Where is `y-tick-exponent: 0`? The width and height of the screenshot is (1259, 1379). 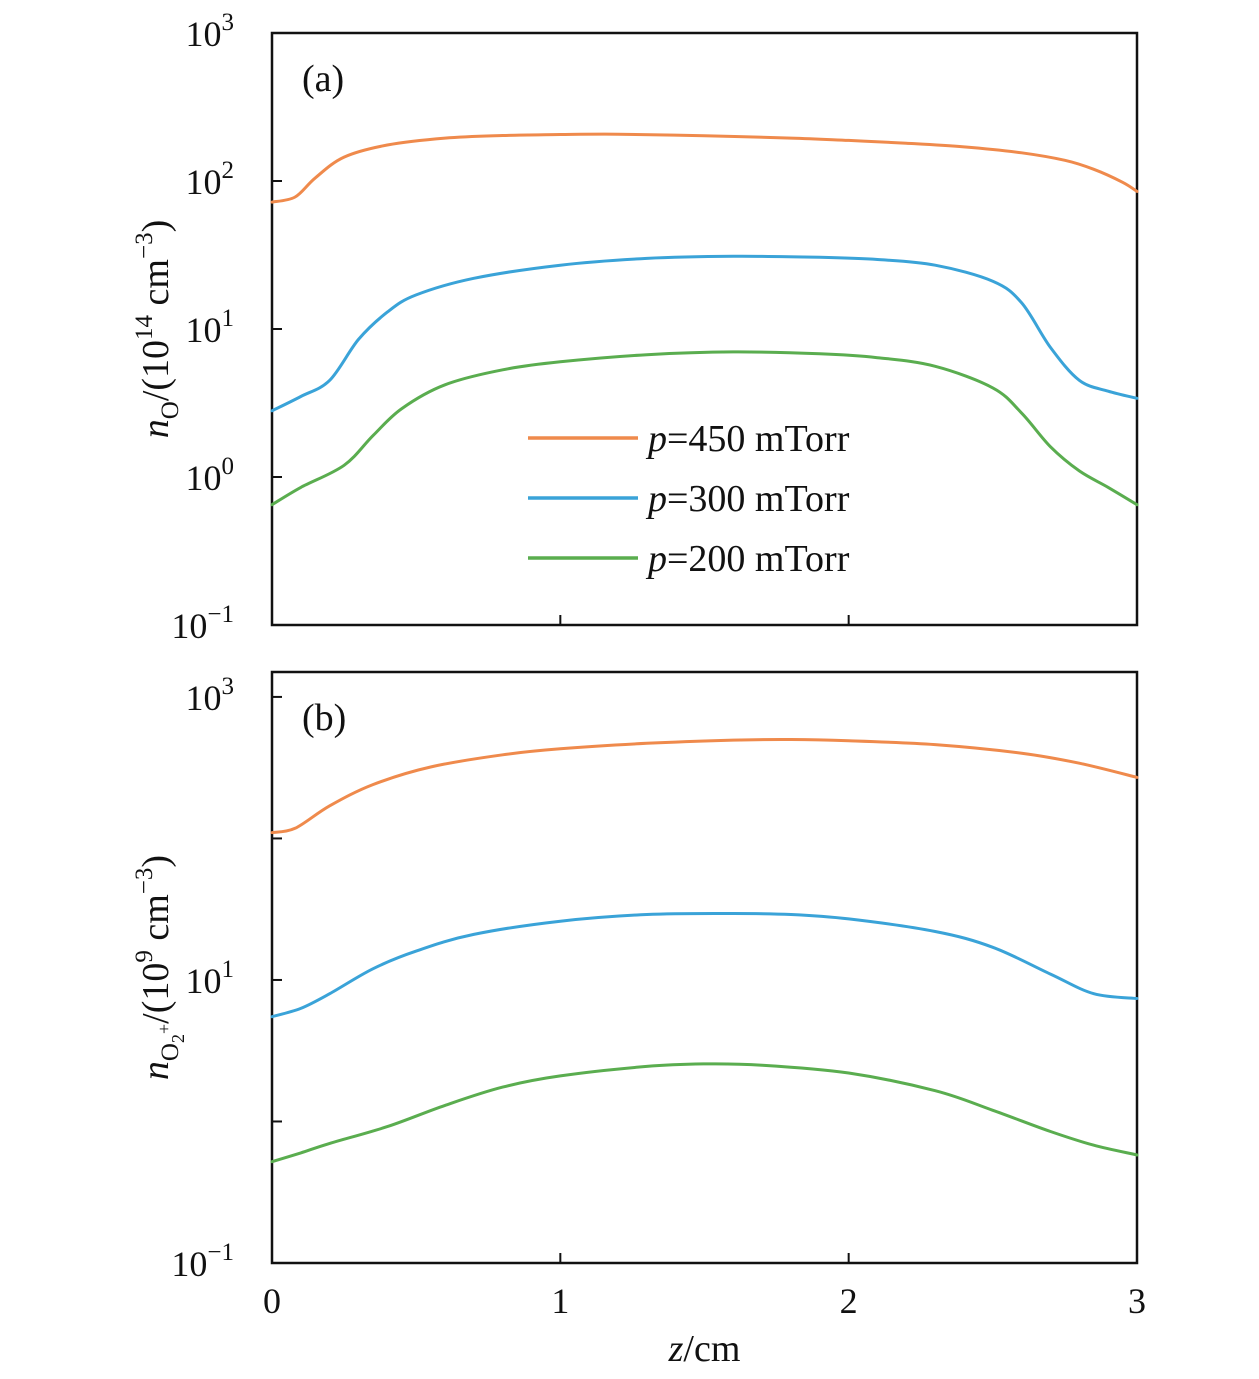 y-tick-exponent: 0 is located at coordinates (228, 466).